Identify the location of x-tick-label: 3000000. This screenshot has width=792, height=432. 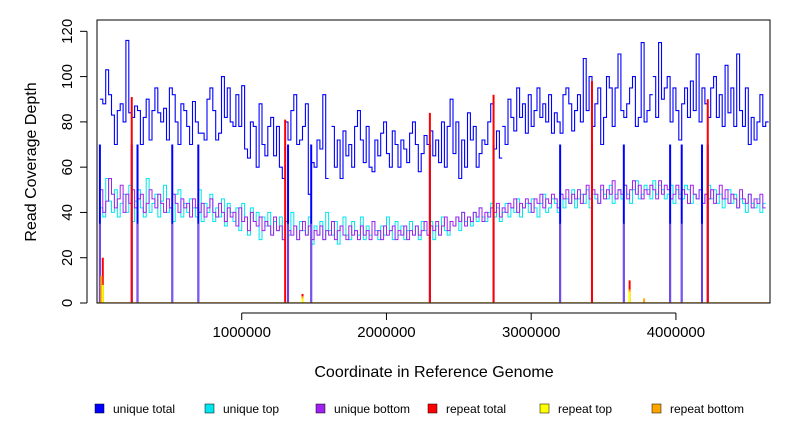
(531, 332).